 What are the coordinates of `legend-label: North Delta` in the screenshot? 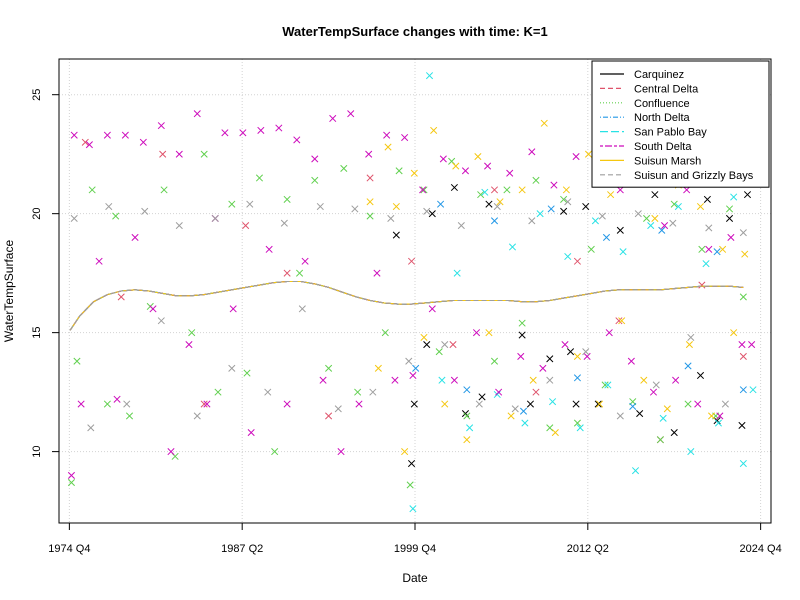 It's located at (662, 118).